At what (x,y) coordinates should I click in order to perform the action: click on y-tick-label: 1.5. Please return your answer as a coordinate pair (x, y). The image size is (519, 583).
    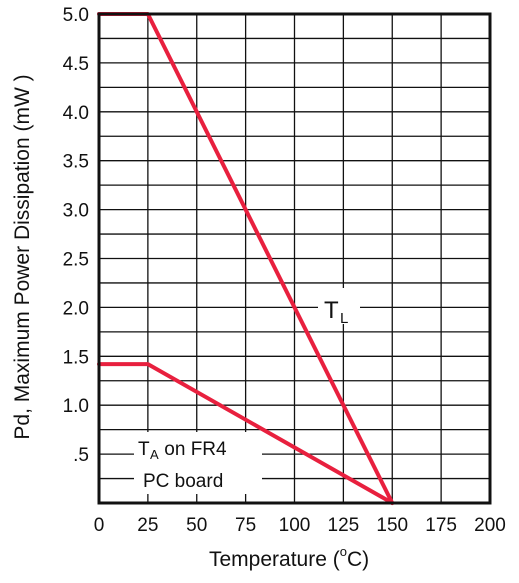
    Looking at the image, I should click on (76, 357).